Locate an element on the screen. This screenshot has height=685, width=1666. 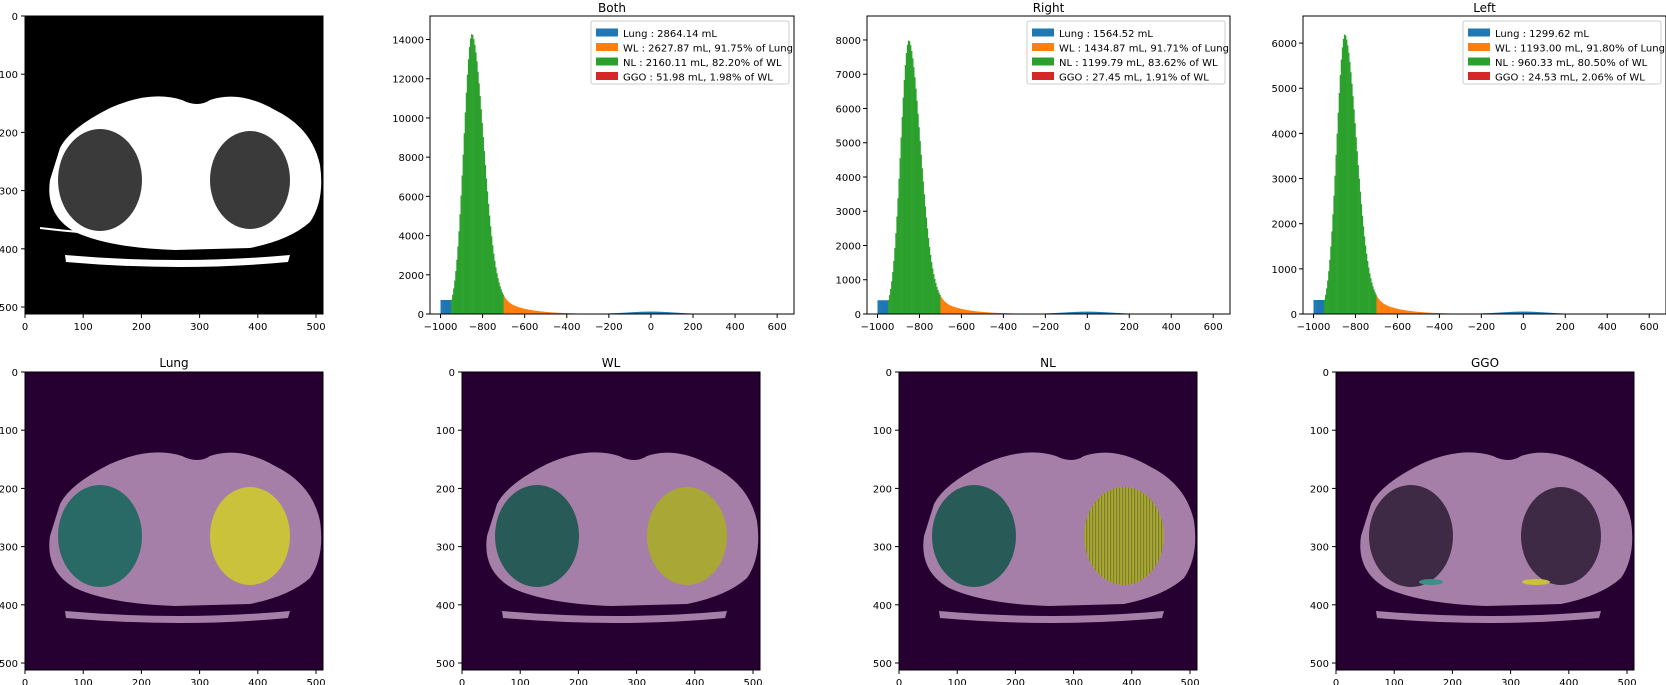
legend-box is located at coordinates (1126, 52).